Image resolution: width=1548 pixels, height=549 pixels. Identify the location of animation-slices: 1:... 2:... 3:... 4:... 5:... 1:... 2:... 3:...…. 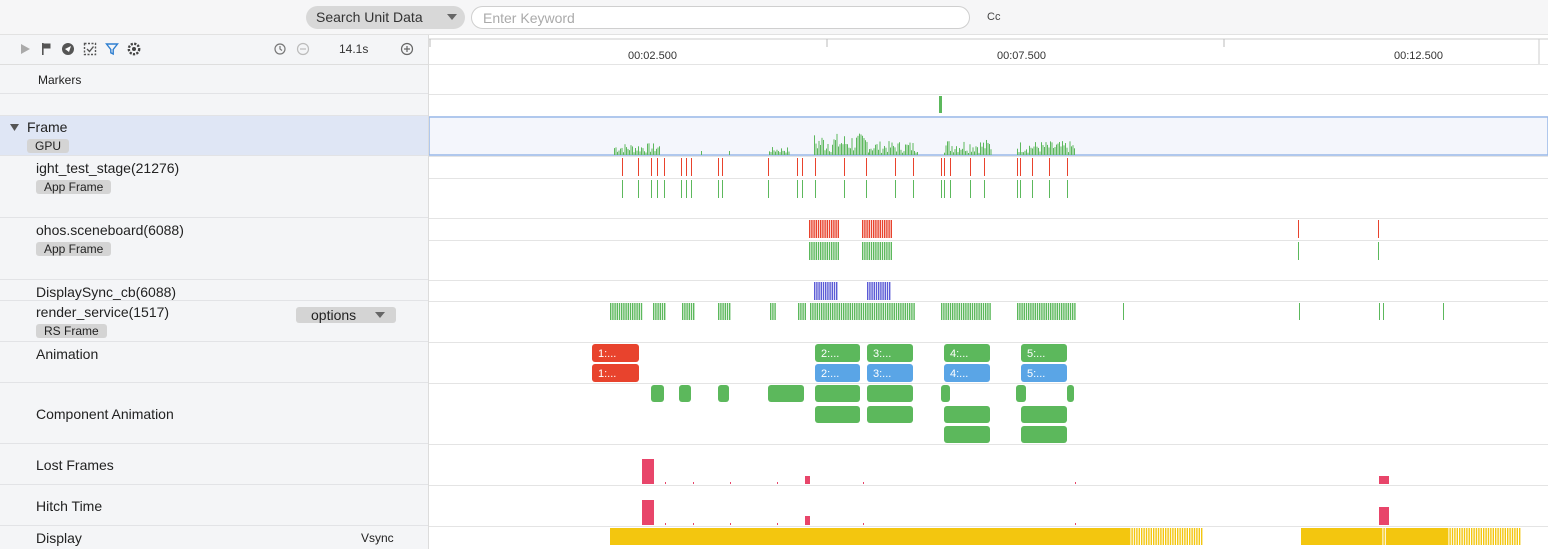
(829, 363).